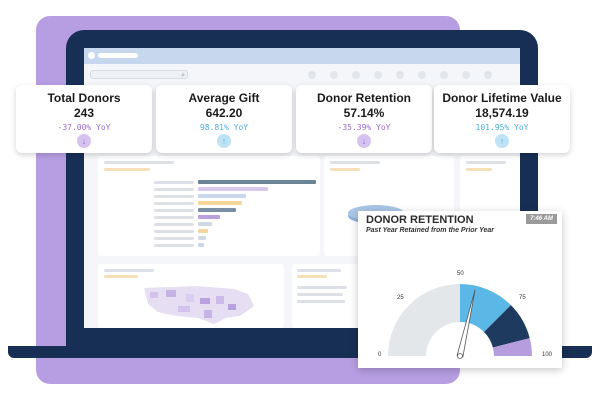 This screenshot has width=600, height=400. I want to click on gauge-card-title: DONOR RETENTION, so click(420, 220).